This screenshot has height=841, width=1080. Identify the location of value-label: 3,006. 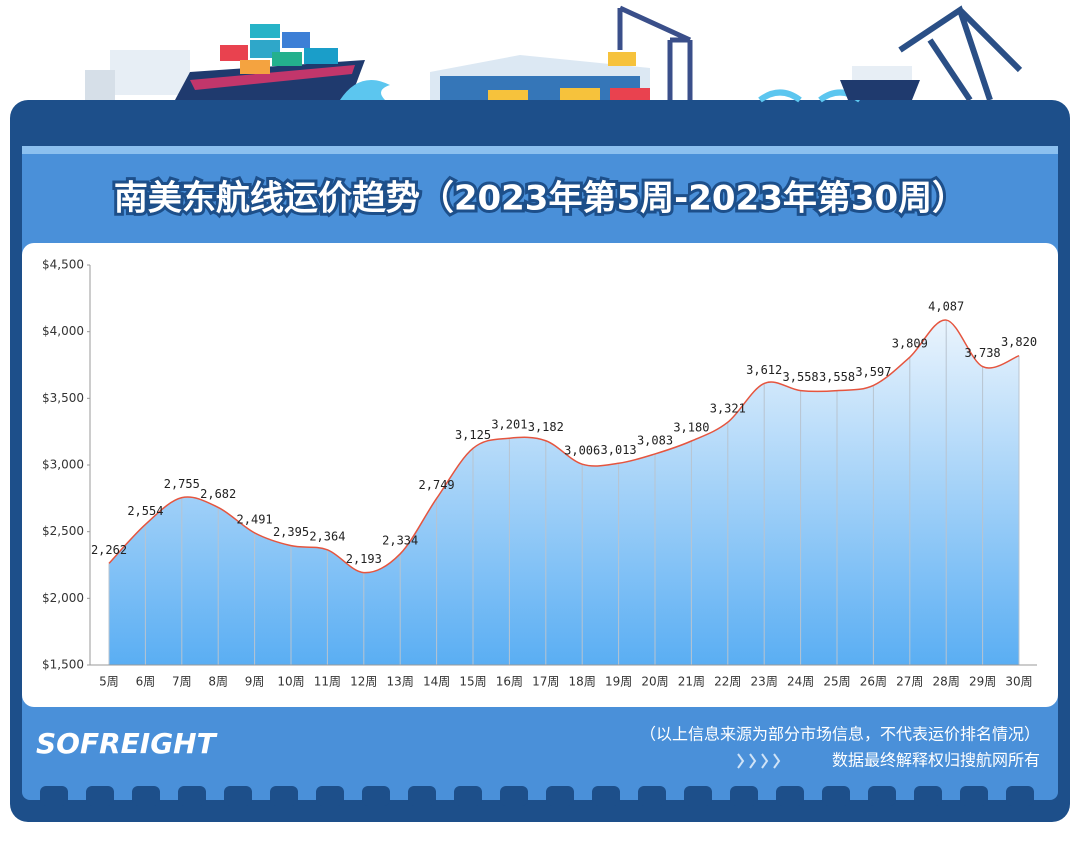
(582, 451).